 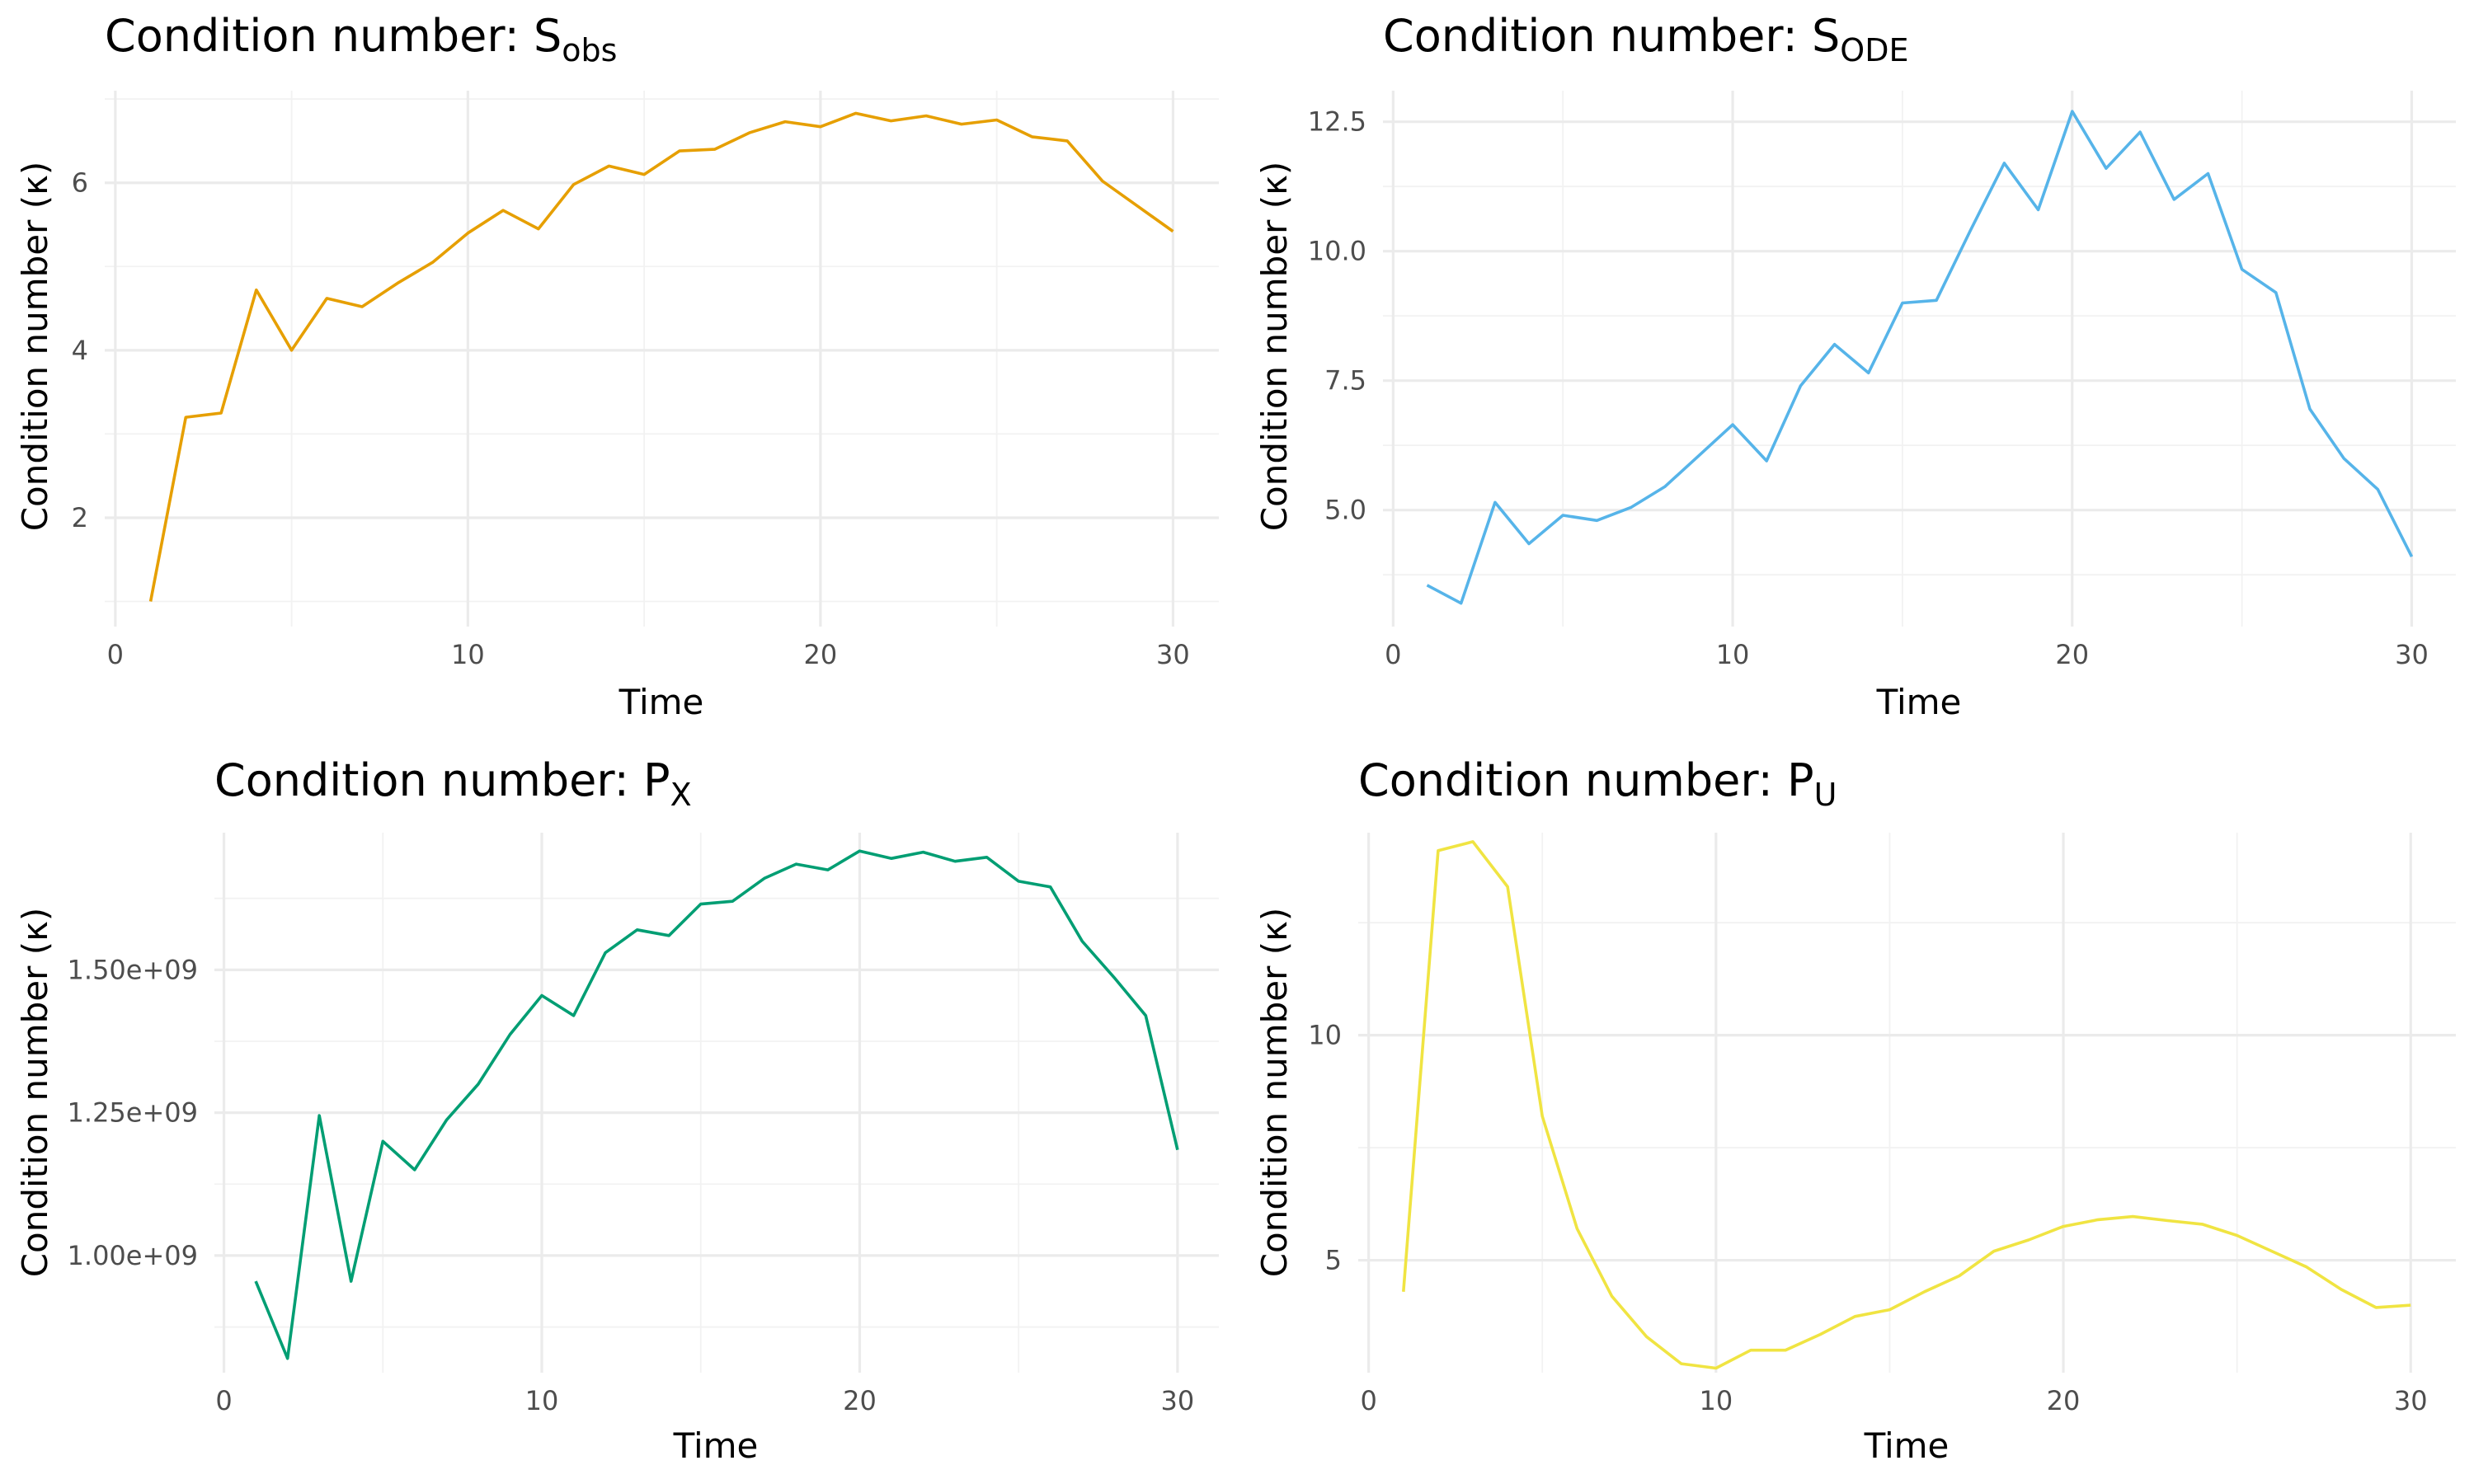 What do you see at coordinates (133, 1255) in the screenshot?
I see `y-tick-label: 1.00e+09` at bounding box center [133, 1255].